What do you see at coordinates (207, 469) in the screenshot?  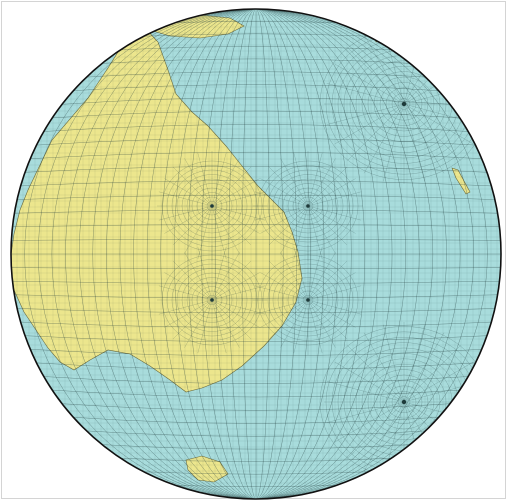 I see `tasmania-island-icon` at bounding box center [207, 469].